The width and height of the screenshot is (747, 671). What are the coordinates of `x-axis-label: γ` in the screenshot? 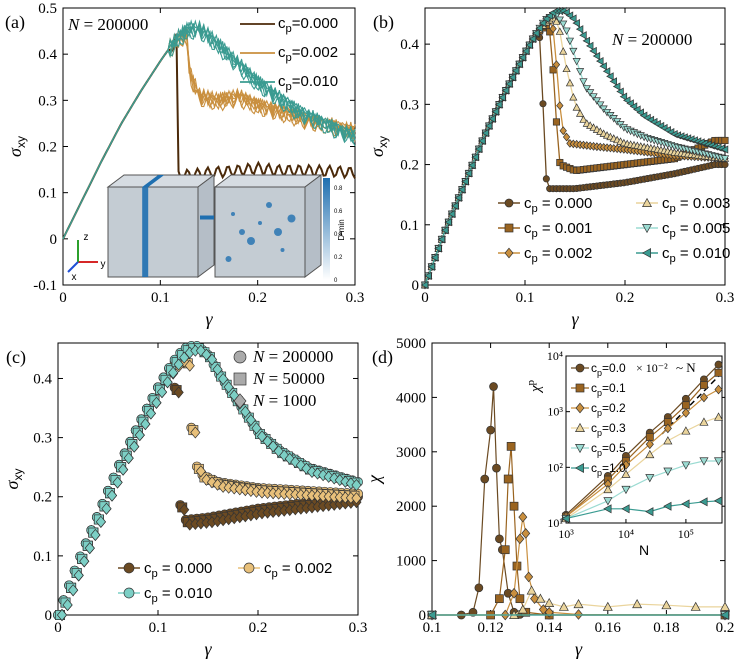 It's located at (209, 319).